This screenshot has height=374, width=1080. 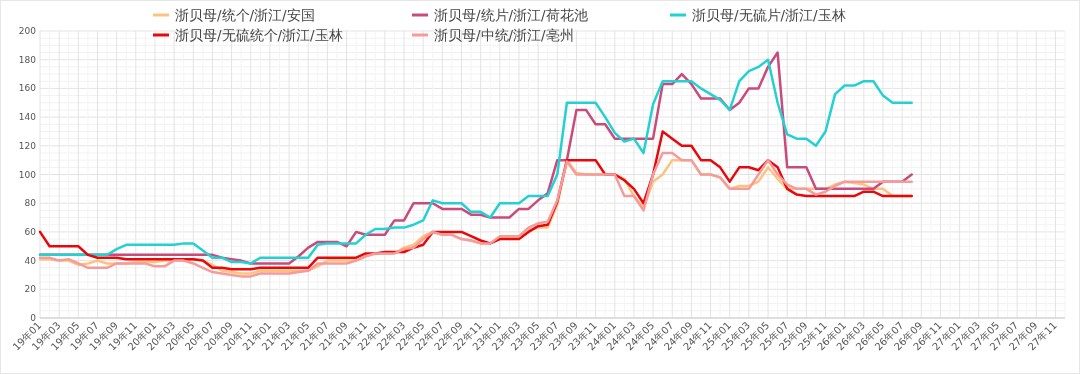 What do you see at coordinates (769, 15) in the screenshot?
I see `legend-label: 浙贝母/无硫片/浙江/玉林` at bounding box center [769, 15].